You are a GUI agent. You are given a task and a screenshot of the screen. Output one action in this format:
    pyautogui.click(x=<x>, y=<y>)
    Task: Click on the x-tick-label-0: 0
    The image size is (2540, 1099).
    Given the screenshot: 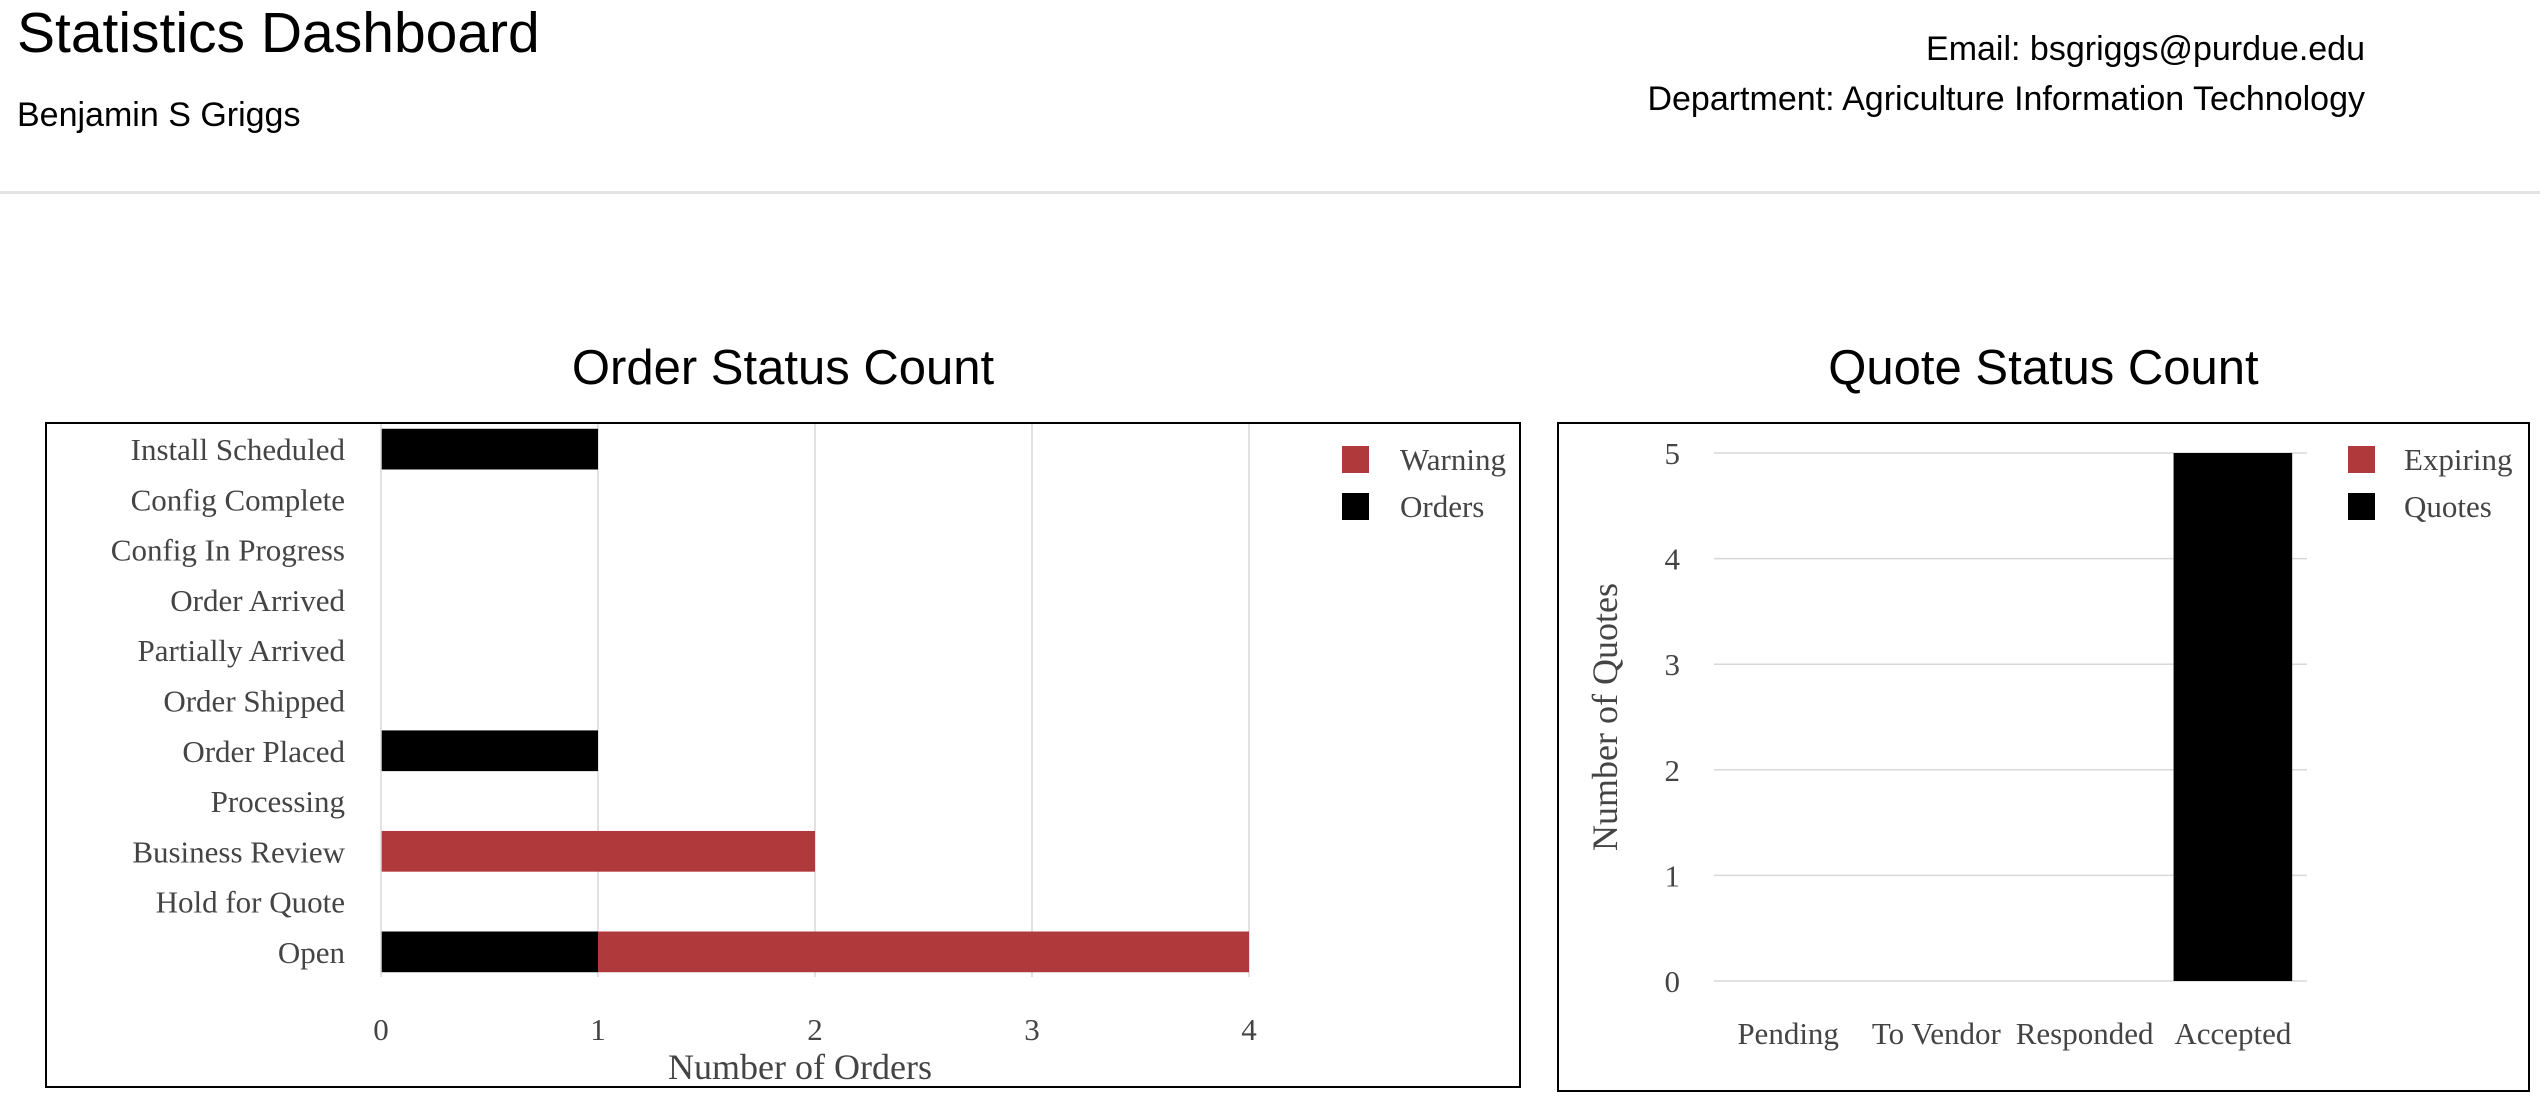 What is the action you would take?
    pyautogui.click(x=381, y=1029)
    